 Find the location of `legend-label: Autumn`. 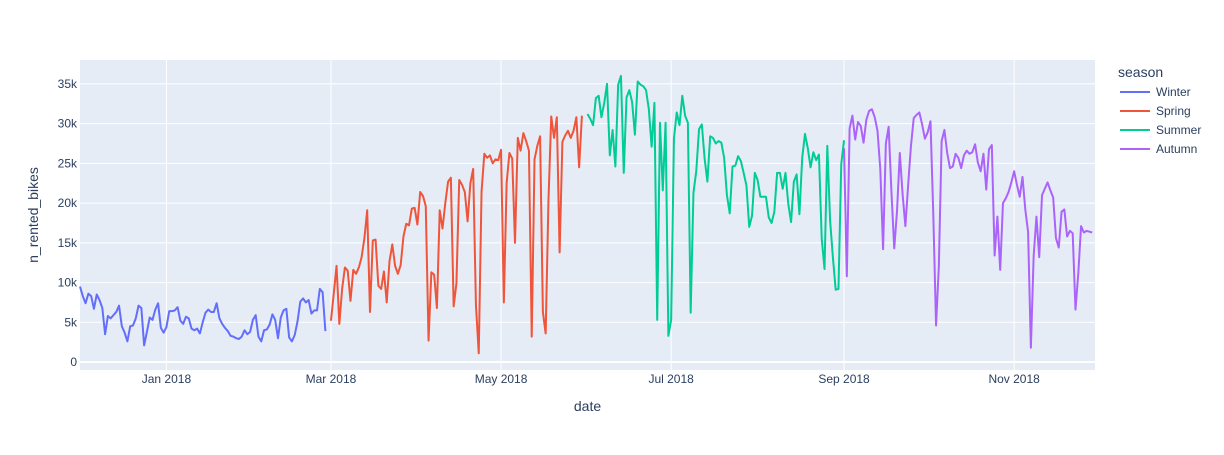

legend-label: Autumn is located at coordinates (1176, 149).